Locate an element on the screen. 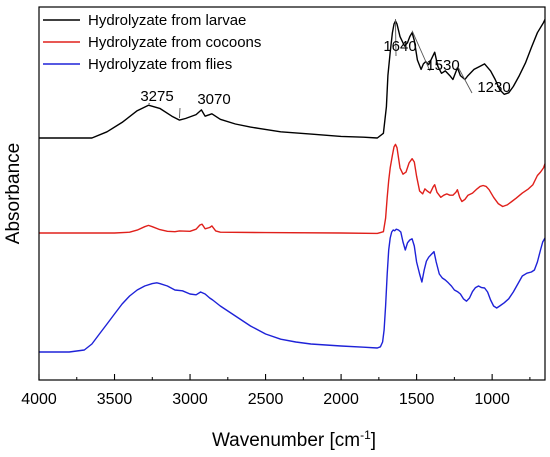 The height and width of the screenshot is (457, 550). legend-label-3: Hydrolyzate from flies is located at coordinates (160, 64).